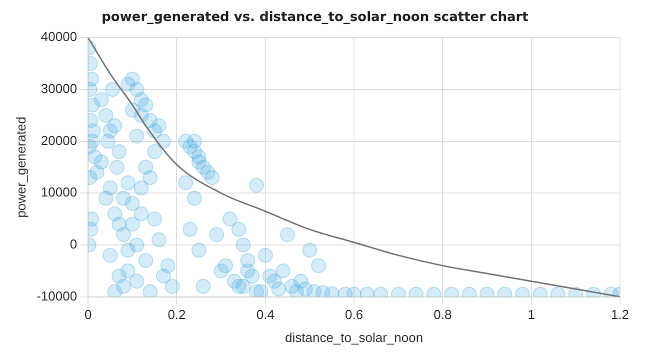  I want to click on x-tick-label: 0.2, so click(177, 314).